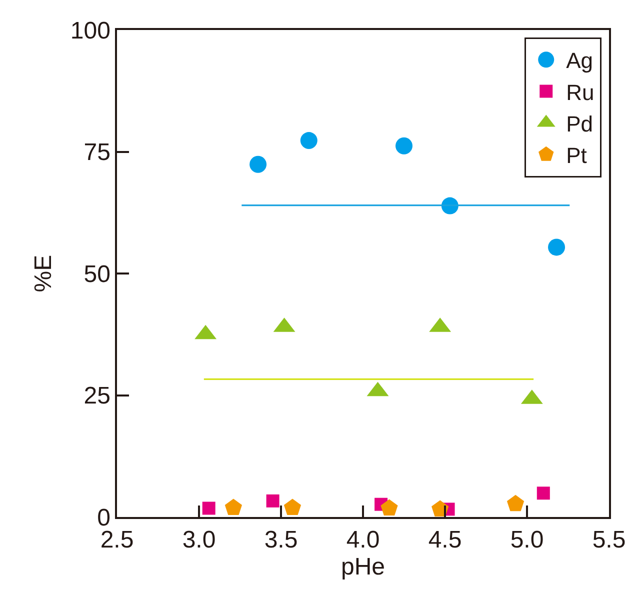  I want to click on x-axis-title: pHe, so click(363, 567).